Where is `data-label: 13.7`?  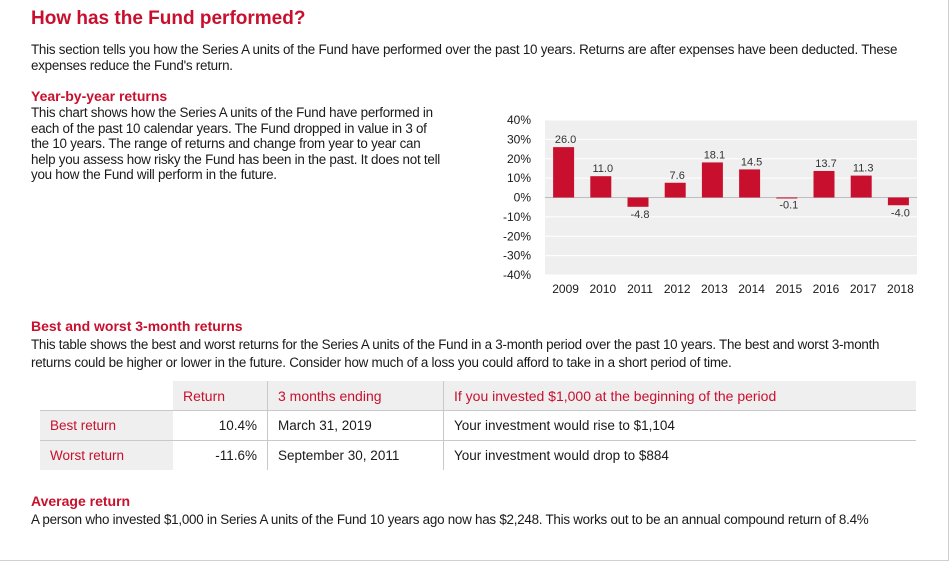 data-label: 13.7 is located at coordinates (825, 164).